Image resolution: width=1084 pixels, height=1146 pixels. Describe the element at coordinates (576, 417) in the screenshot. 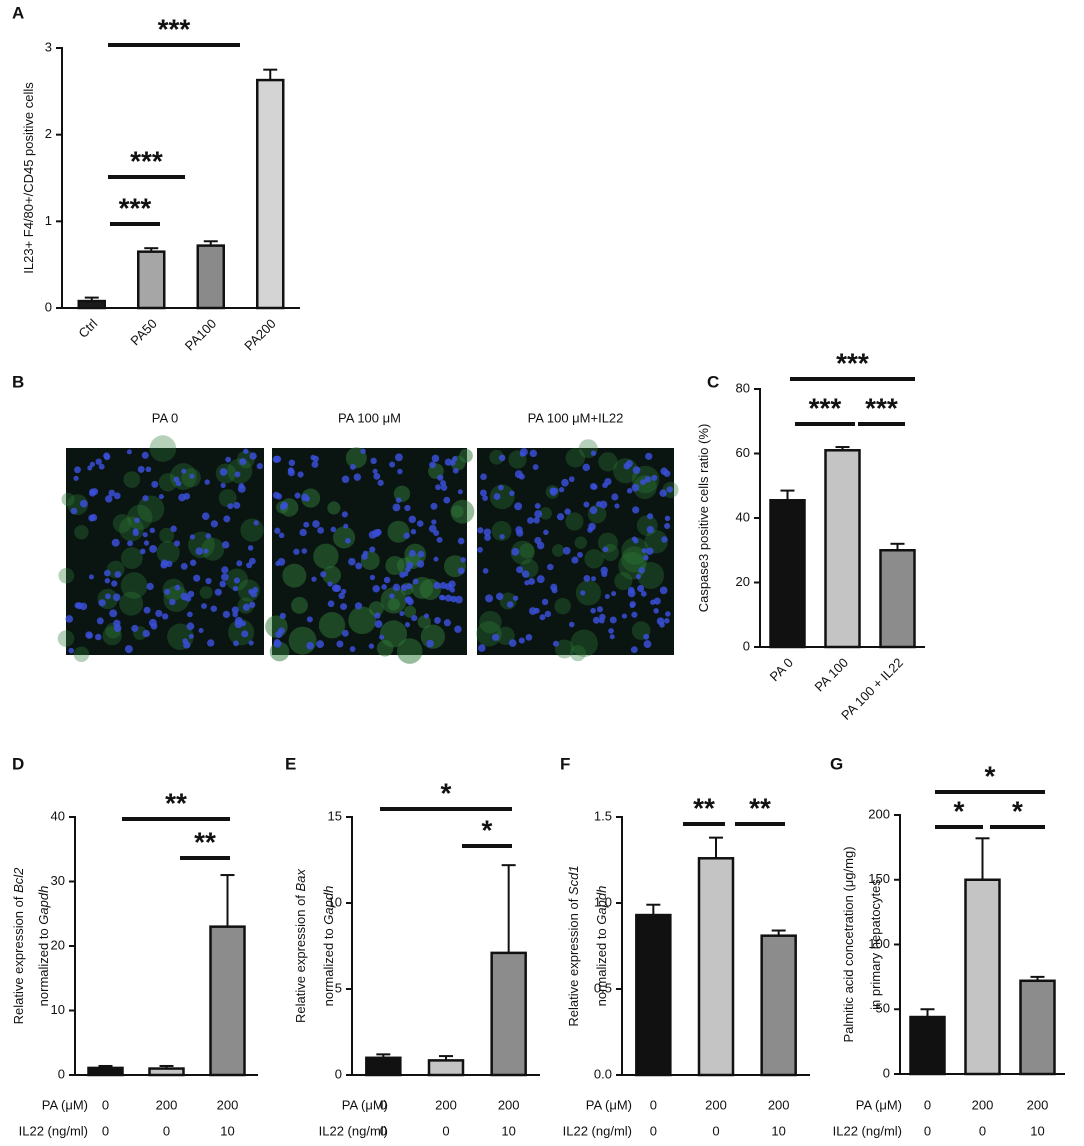

I see `image-title: PA 100 μM+IL22` at that location.